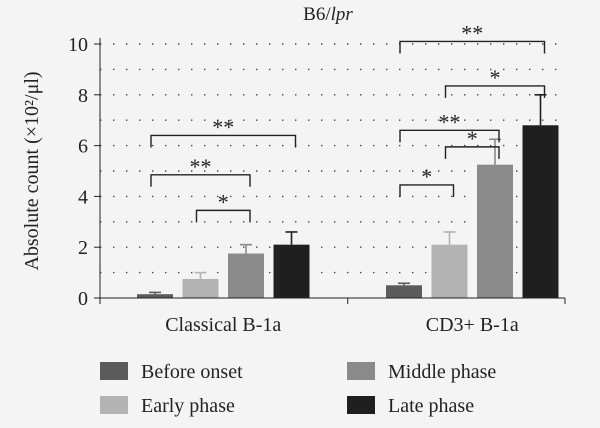  I want to click on chart-title-main: B6/, so click(317, 14).